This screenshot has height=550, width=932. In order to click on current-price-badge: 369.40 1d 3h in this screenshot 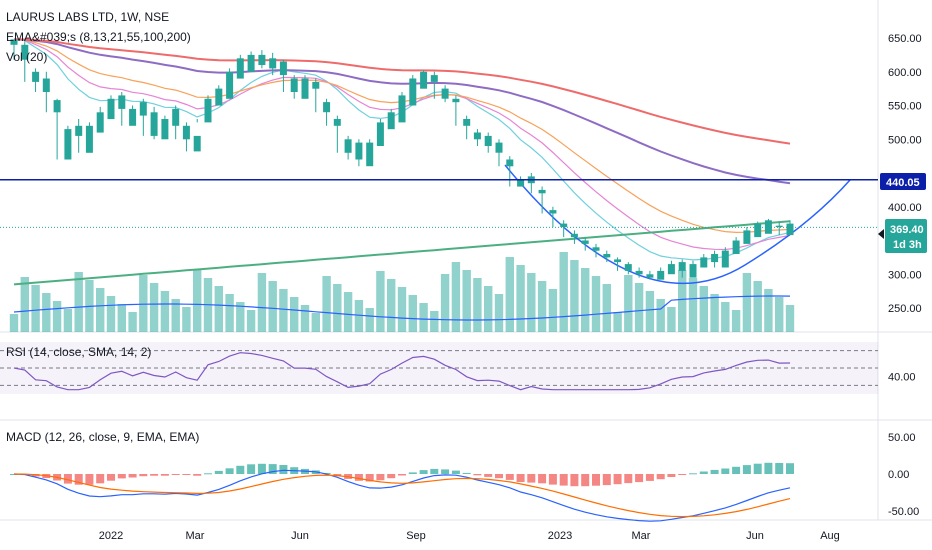, I will do `click(902, 236)`.